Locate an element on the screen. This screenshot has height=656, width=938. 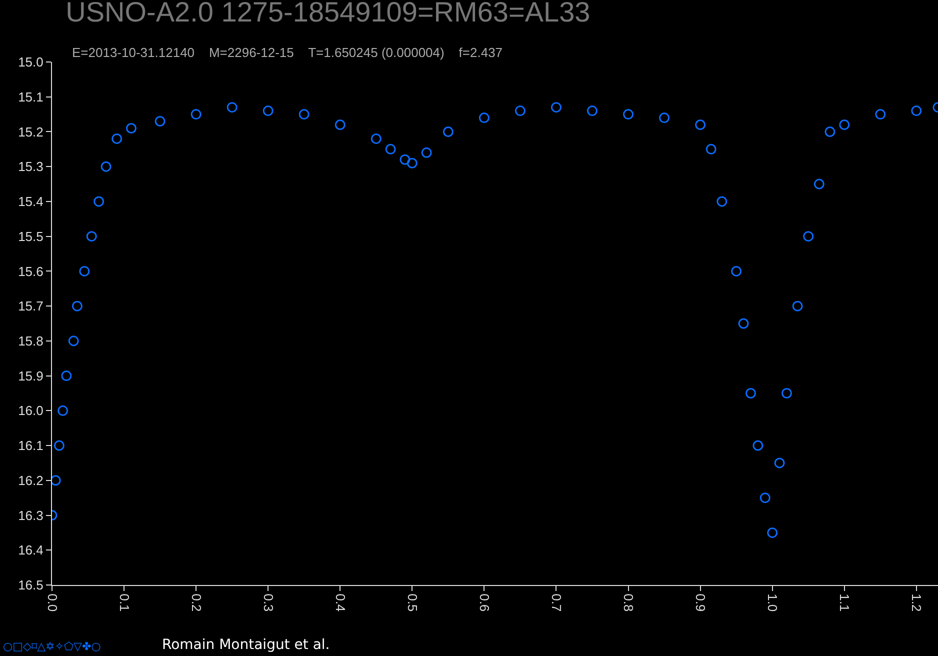
y-tick-label: 15.9 is located at coordinates (31, 376).